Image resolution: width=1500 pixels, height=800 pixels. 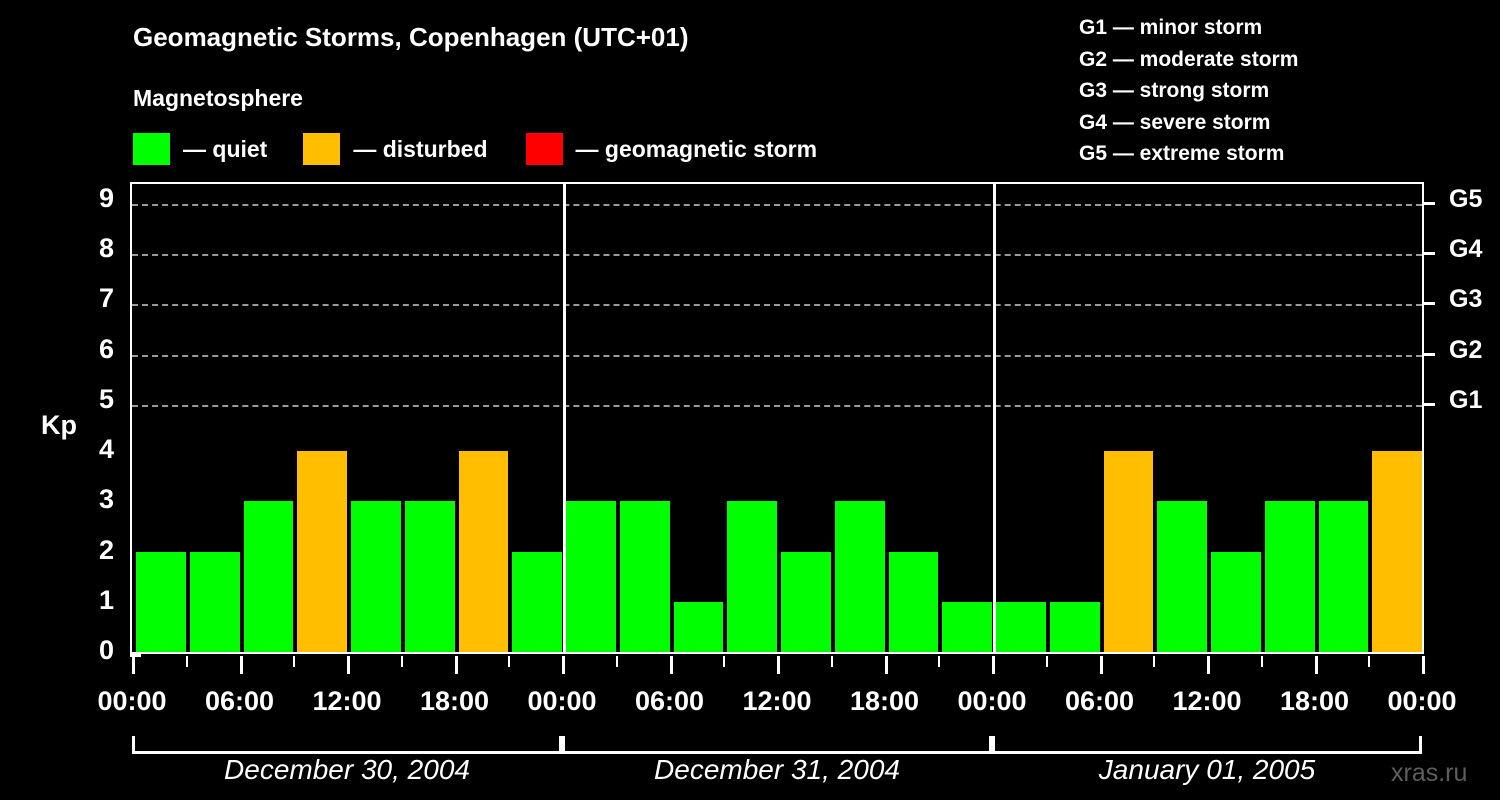 What do you see at coordinates (1429, 304) in the screenshot?
I see `g-tick-mark-G3` at bounding box center [1429, 304].